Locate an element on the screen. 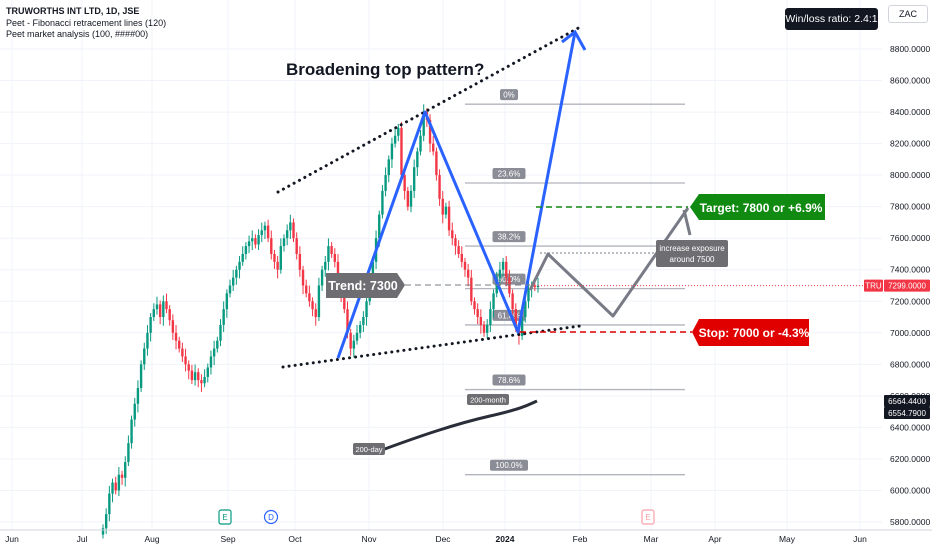  y-tick-label: 6200.0000 is located at coordinates (910, 459).